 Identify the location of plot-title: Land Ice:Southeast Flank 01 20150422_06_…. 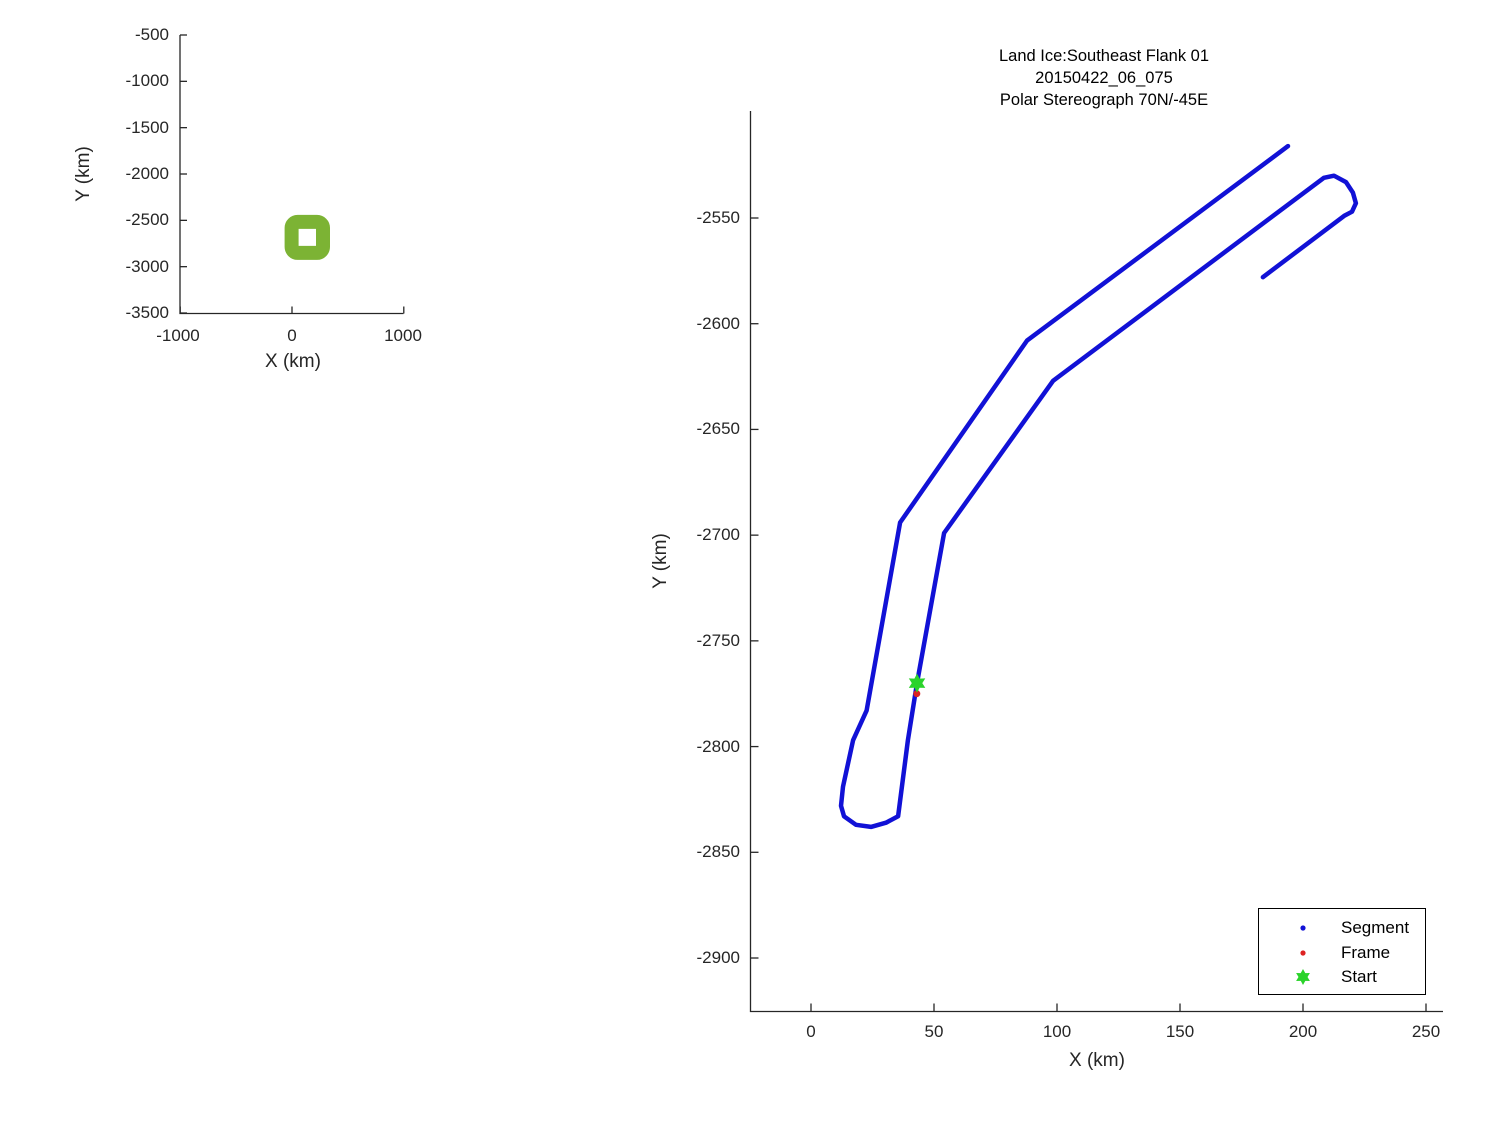
(1104, 78).